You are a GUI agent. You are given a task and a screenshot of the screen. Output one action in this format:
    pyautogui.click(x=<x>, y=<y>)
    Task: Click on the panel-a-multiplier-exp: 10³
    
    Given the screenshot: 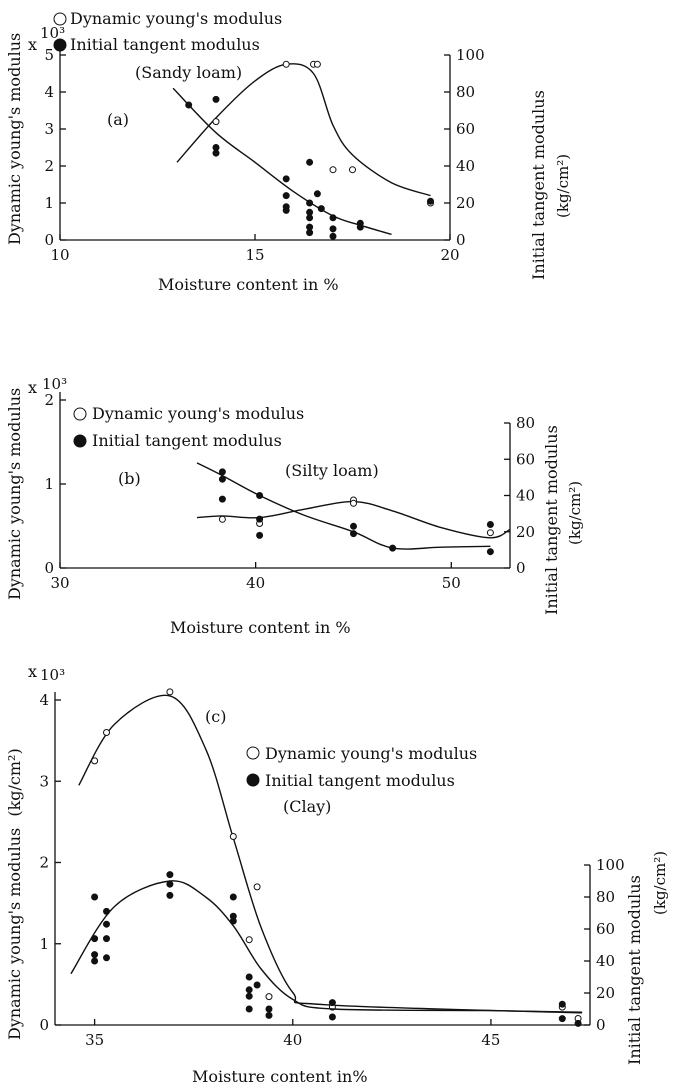 What is the action you would take?
    pyautogui.click(x=52, y=33)
    